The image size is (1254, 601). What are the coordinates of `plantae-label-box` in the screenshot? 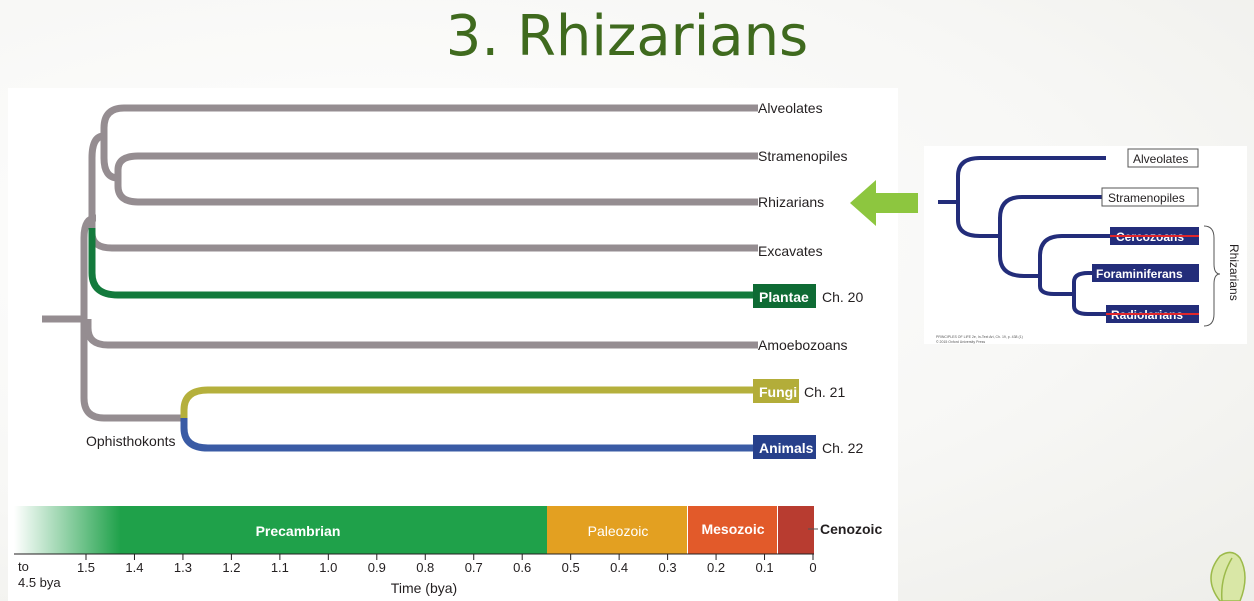 It's located at (784, 296).